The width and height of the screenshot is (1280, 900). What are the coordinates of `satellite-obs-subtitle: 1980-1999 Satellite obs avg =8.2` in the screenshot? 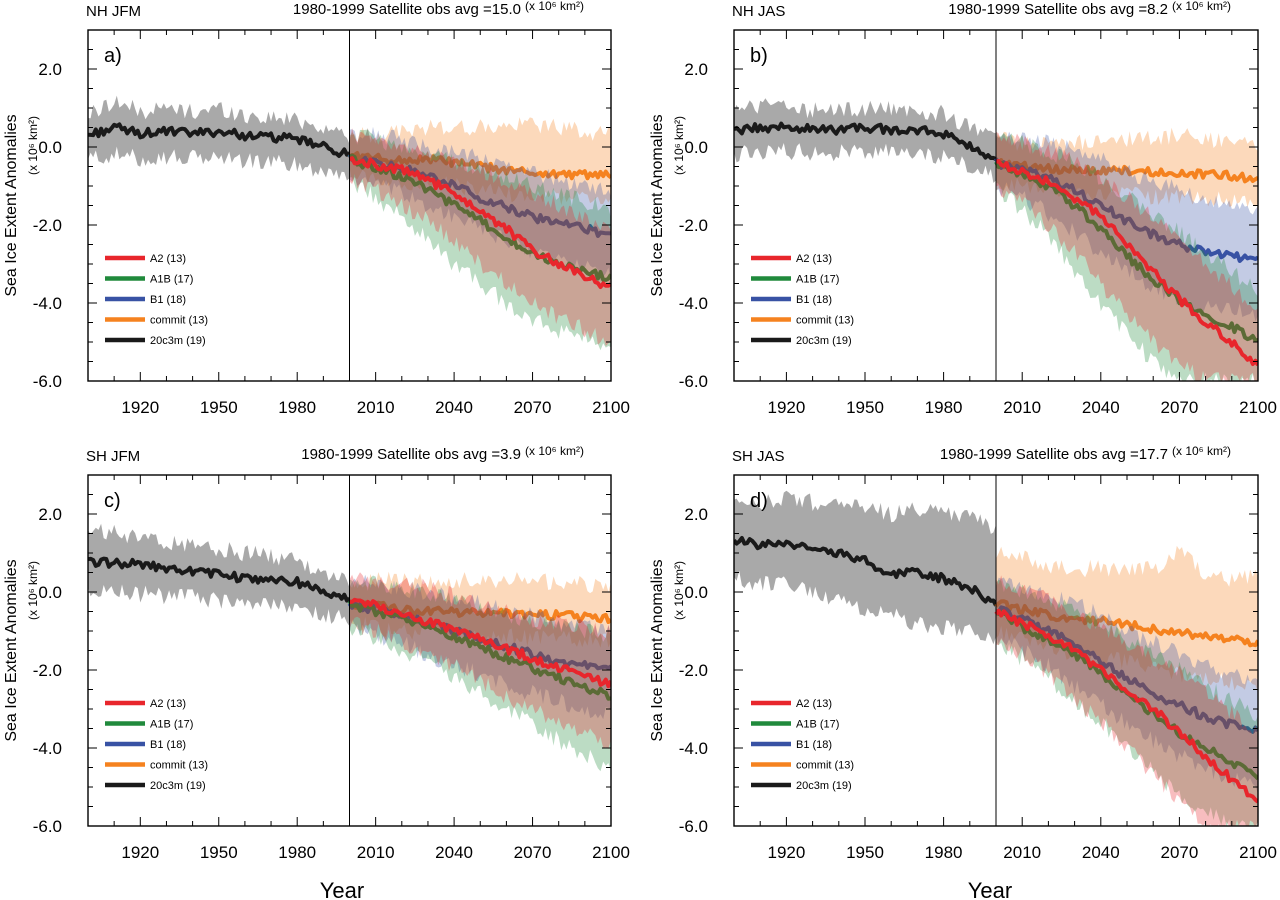 It's located at (1058, 9).